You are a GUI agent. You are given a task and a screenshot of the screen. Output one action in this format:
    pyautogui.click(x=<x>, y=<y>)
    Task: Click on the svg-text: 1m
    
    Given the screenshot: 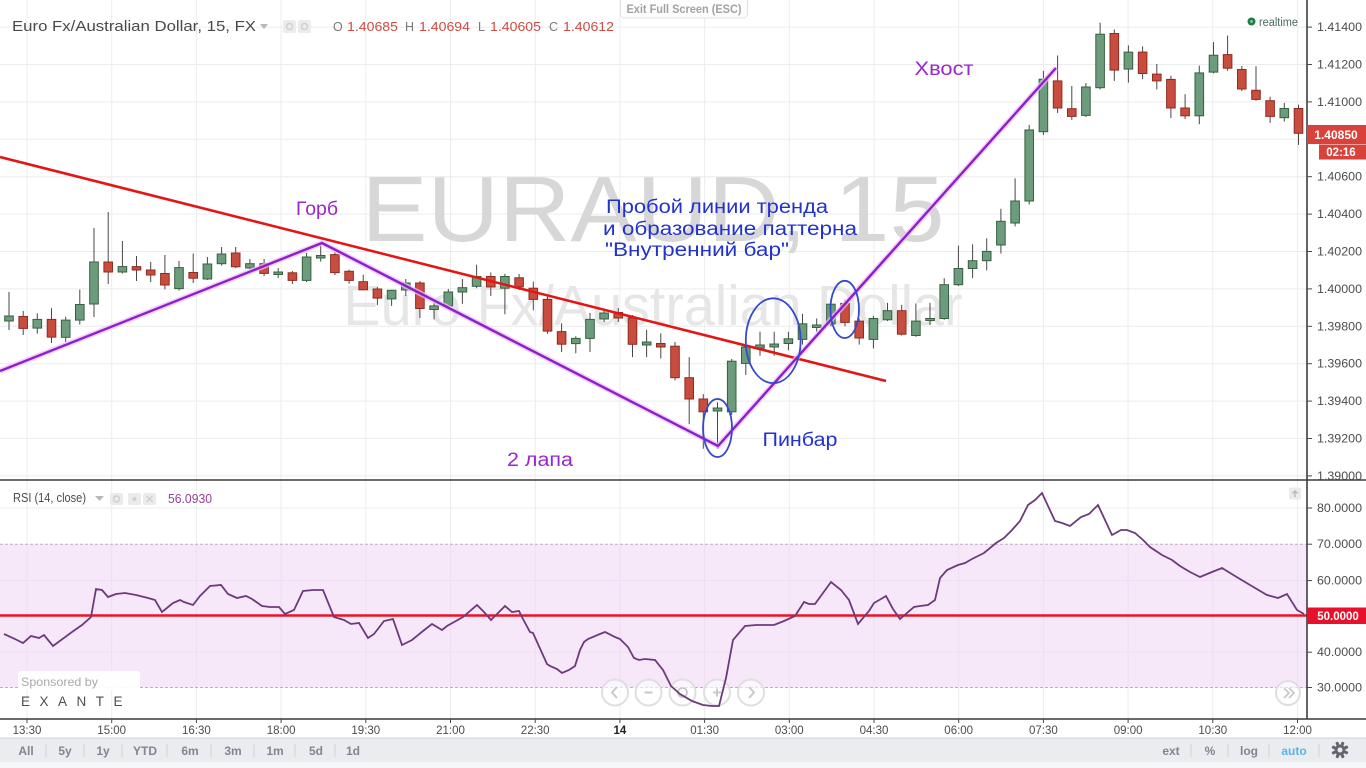 What is the action you would take?
    pyautogui.click(x=274, y=751)
    